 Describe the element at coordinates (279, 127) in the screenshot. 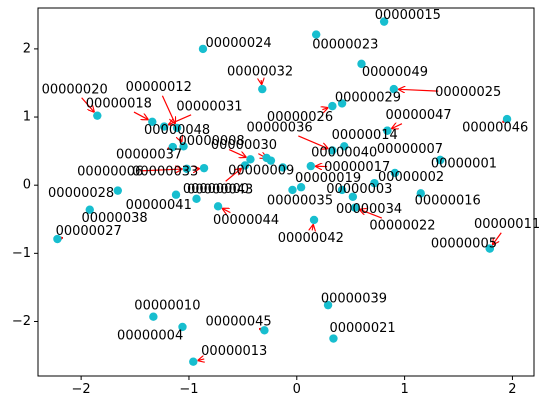

I see `point-label: 00000036` at that location.